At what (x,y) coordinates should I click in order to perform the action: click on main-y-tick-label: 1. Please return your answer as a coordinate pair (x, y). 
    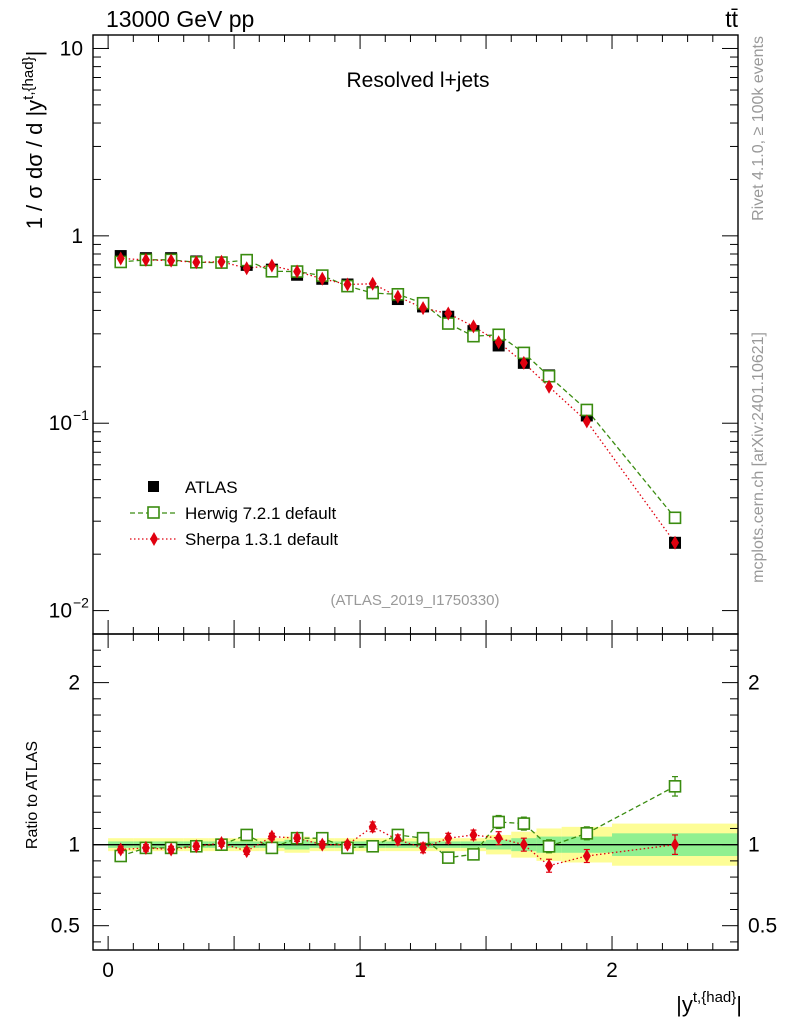
    Looking at the image, I should click on (77, 236).